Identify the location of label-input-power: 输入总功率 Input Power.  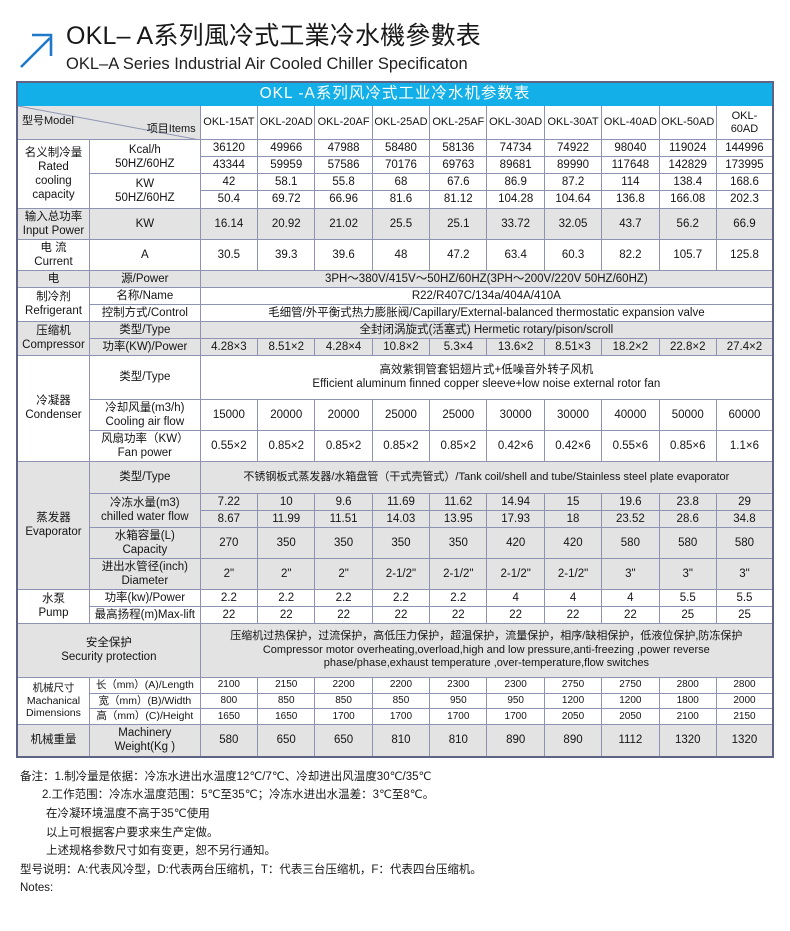
(53, 223).